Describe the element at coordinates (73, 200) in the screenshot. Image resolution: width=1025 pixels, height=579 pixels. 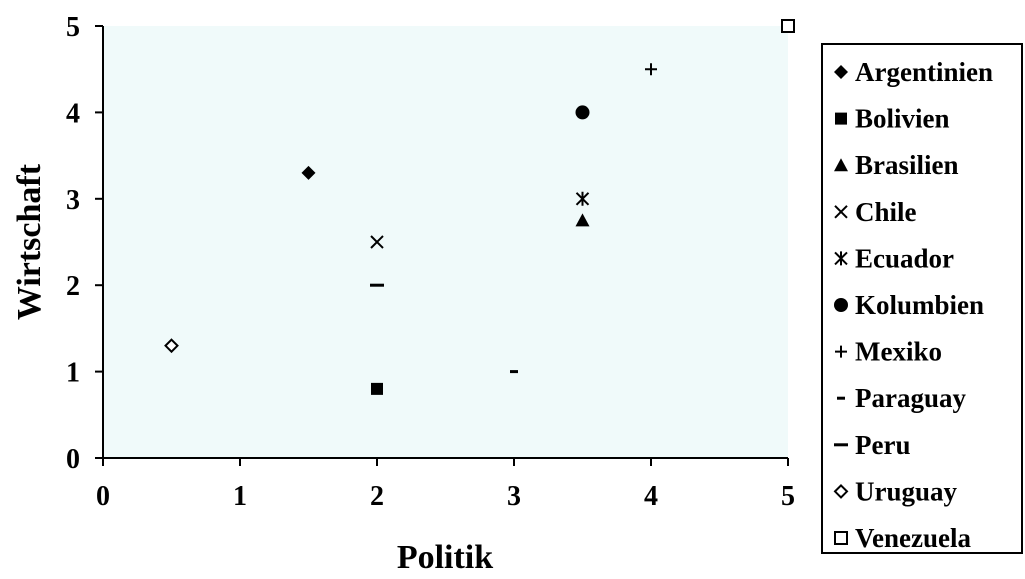
I see `y-tick-label: 3` at that location.